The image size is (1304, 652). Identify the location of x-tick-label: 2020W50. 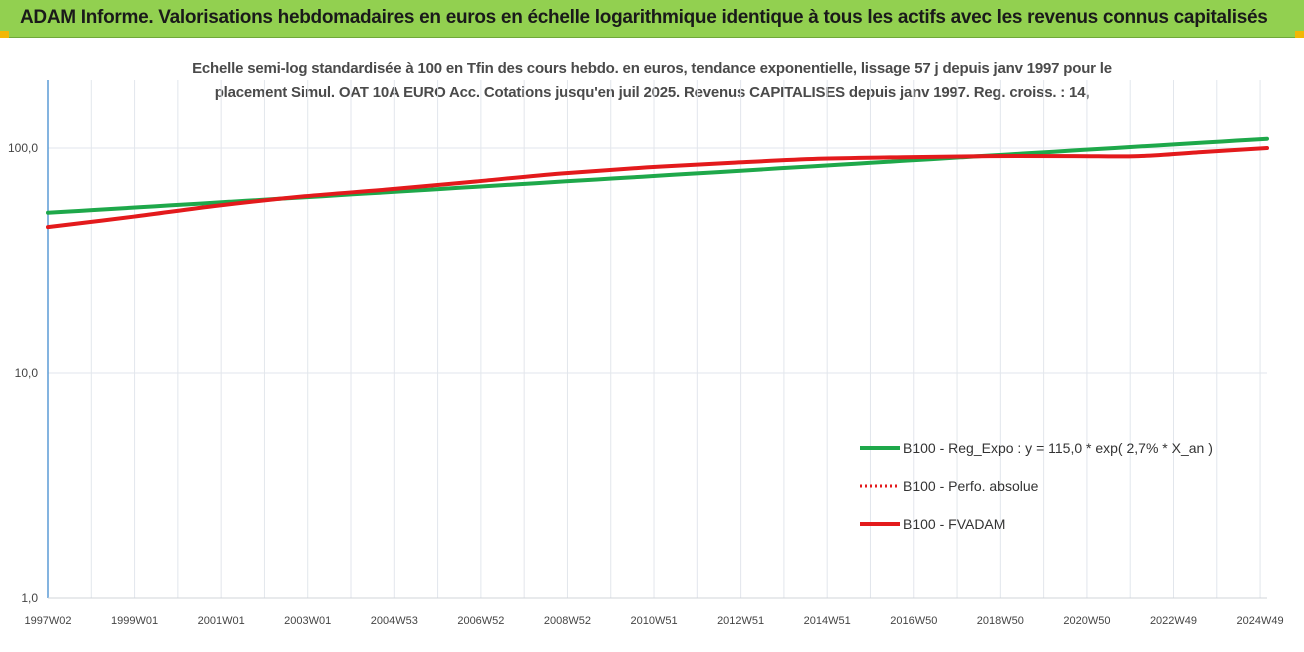
(1086, 621).